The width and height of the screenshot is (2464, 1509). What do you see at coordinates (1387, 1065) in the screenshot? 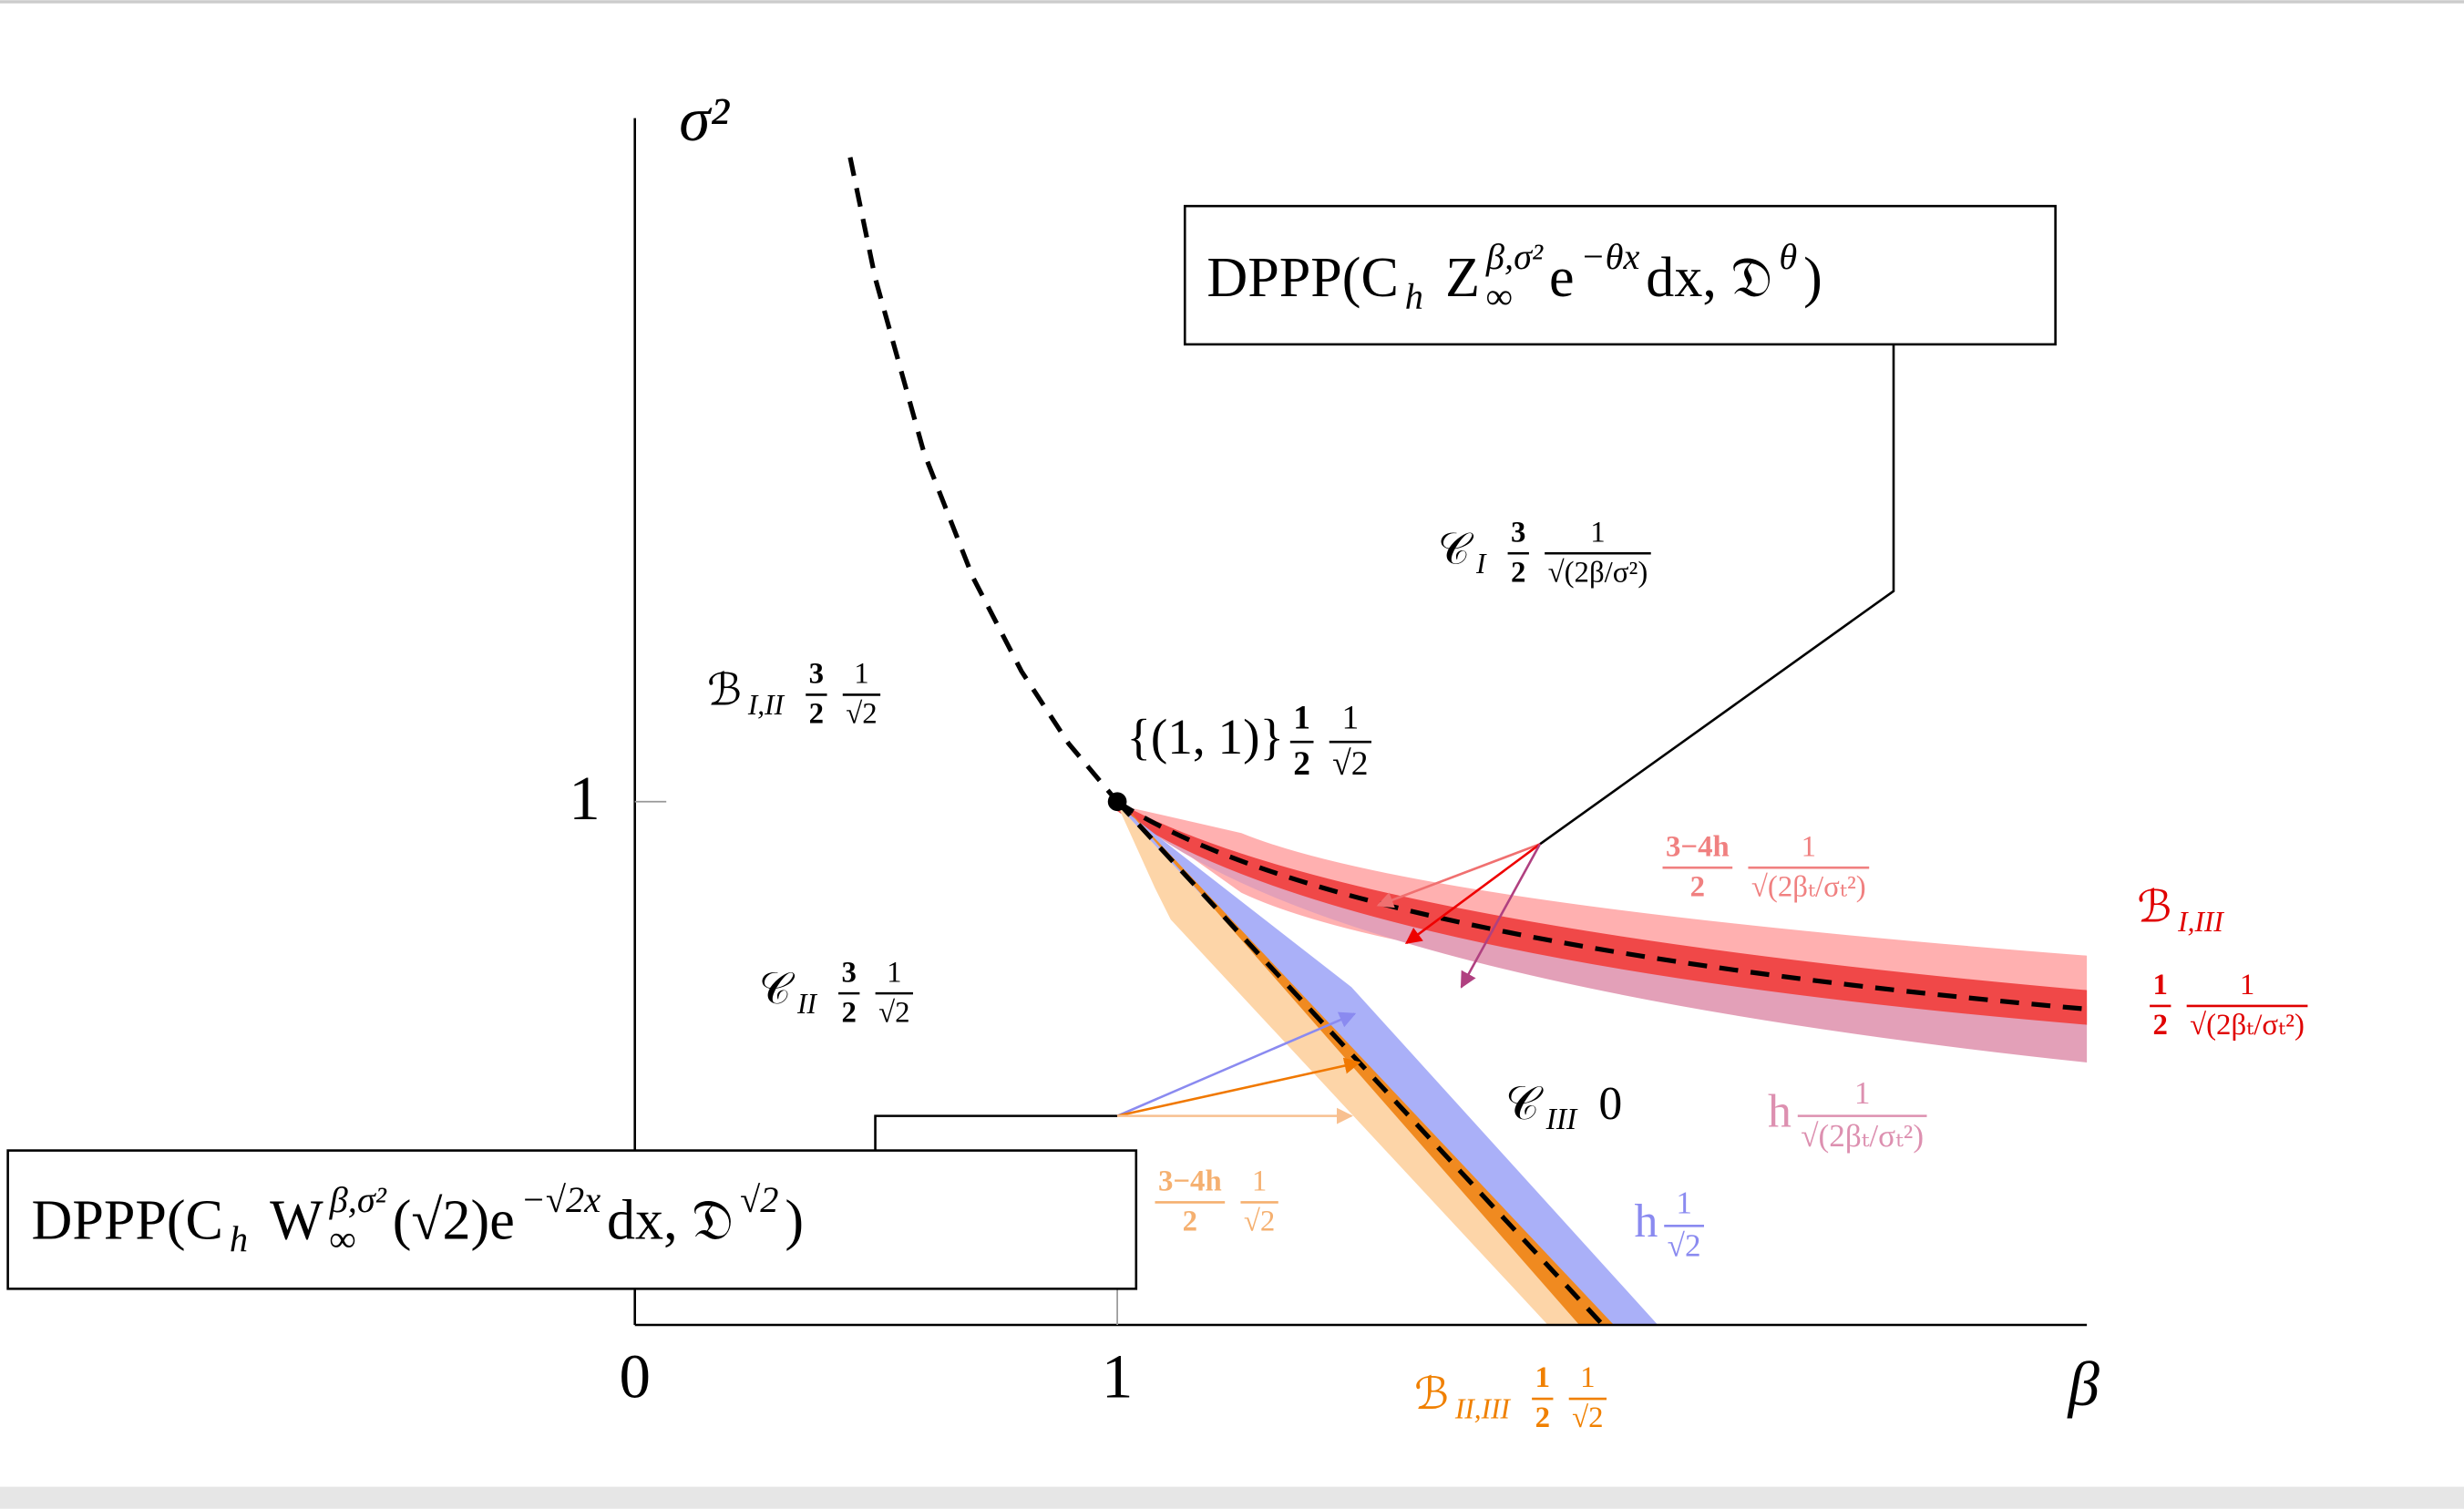
I see `band-blue` at bounding box center [1387, 1065].